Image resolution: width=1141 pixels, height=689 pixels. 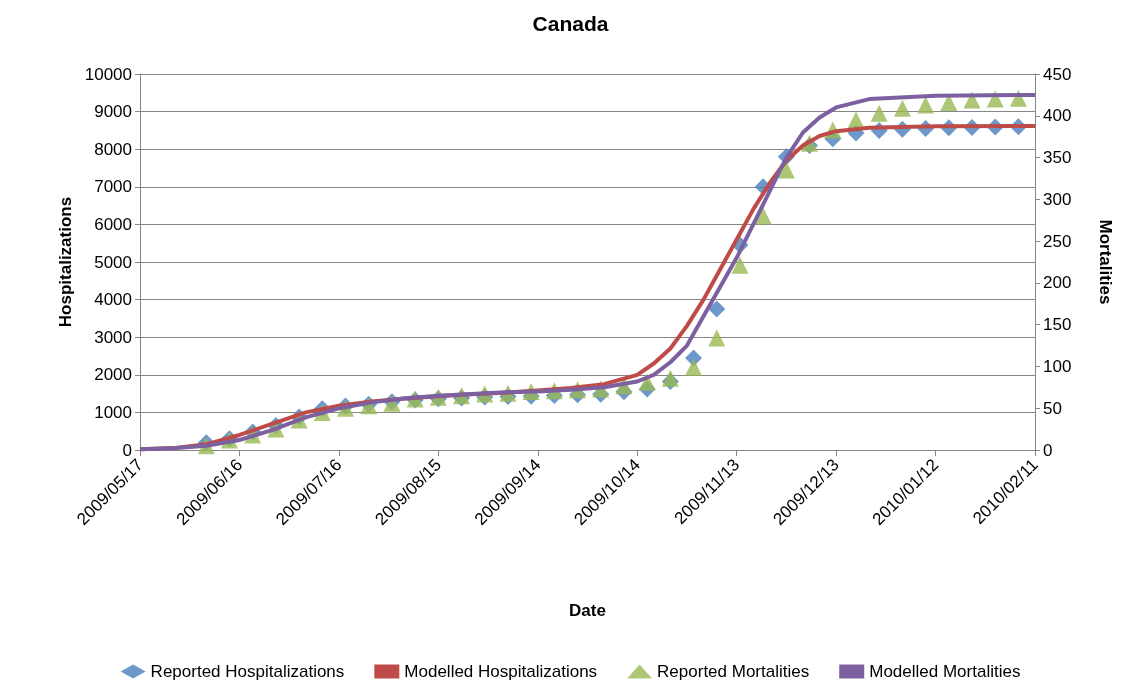 What do you see at coordinates (65, 262) in the screenshot?
I see `y-axis-title: Hospitalizations` at bounding box center [65, 262].